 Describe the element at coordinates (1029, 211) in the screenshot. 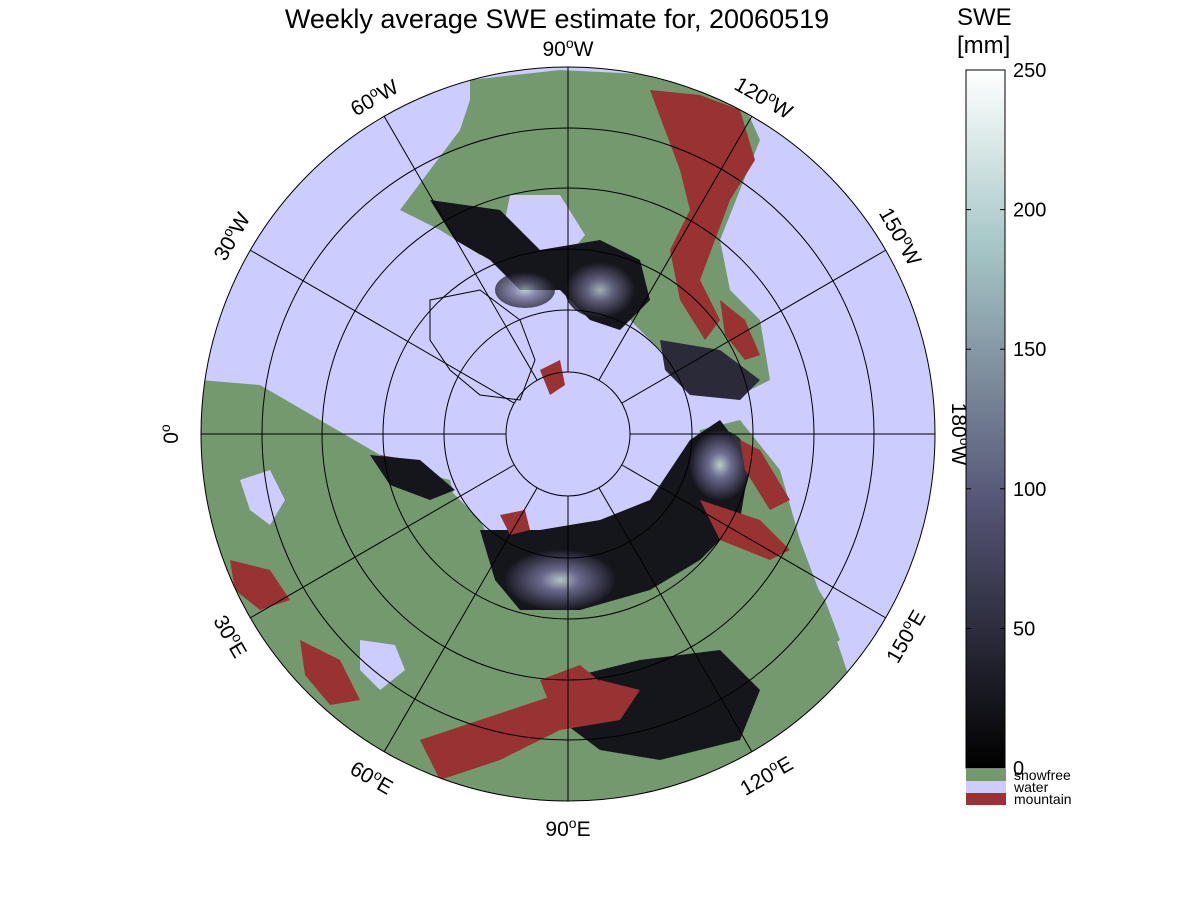

I see `colorbar-tick-label: 200` at that location.